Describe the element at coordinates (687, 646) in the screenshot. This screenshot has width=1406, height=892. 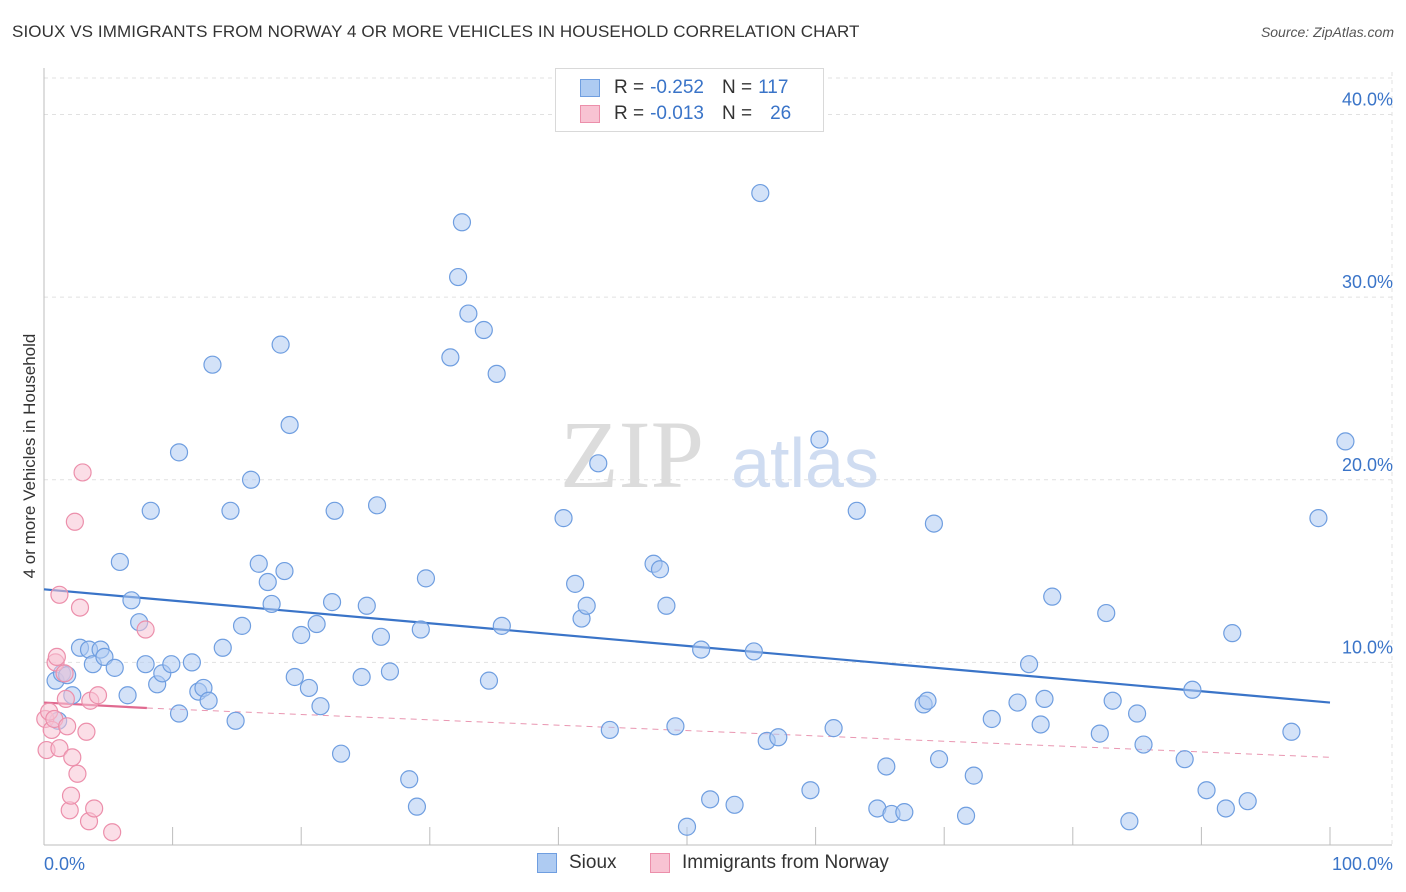
I see `trend-line-sioux` at that location.